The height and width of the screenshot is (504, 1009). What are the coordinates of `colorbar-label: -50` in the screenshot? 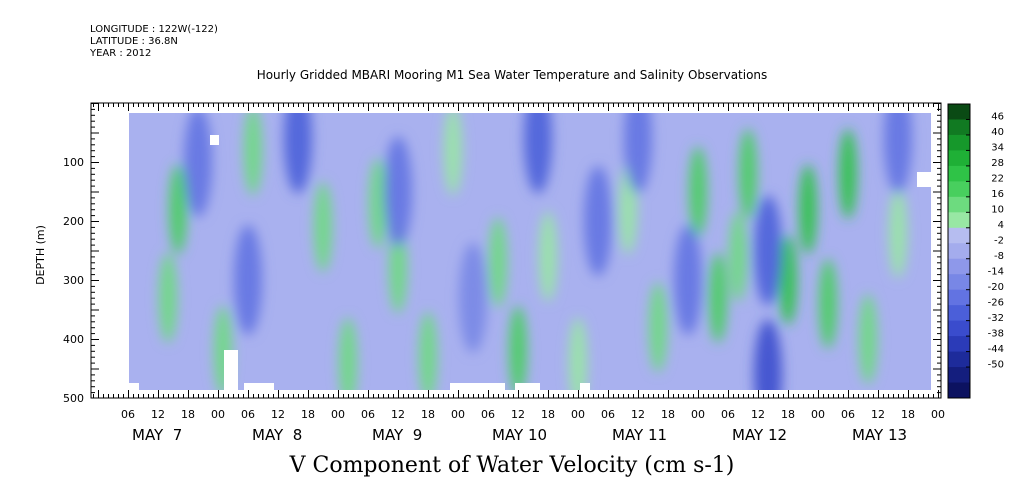 It's located at (996, 364).